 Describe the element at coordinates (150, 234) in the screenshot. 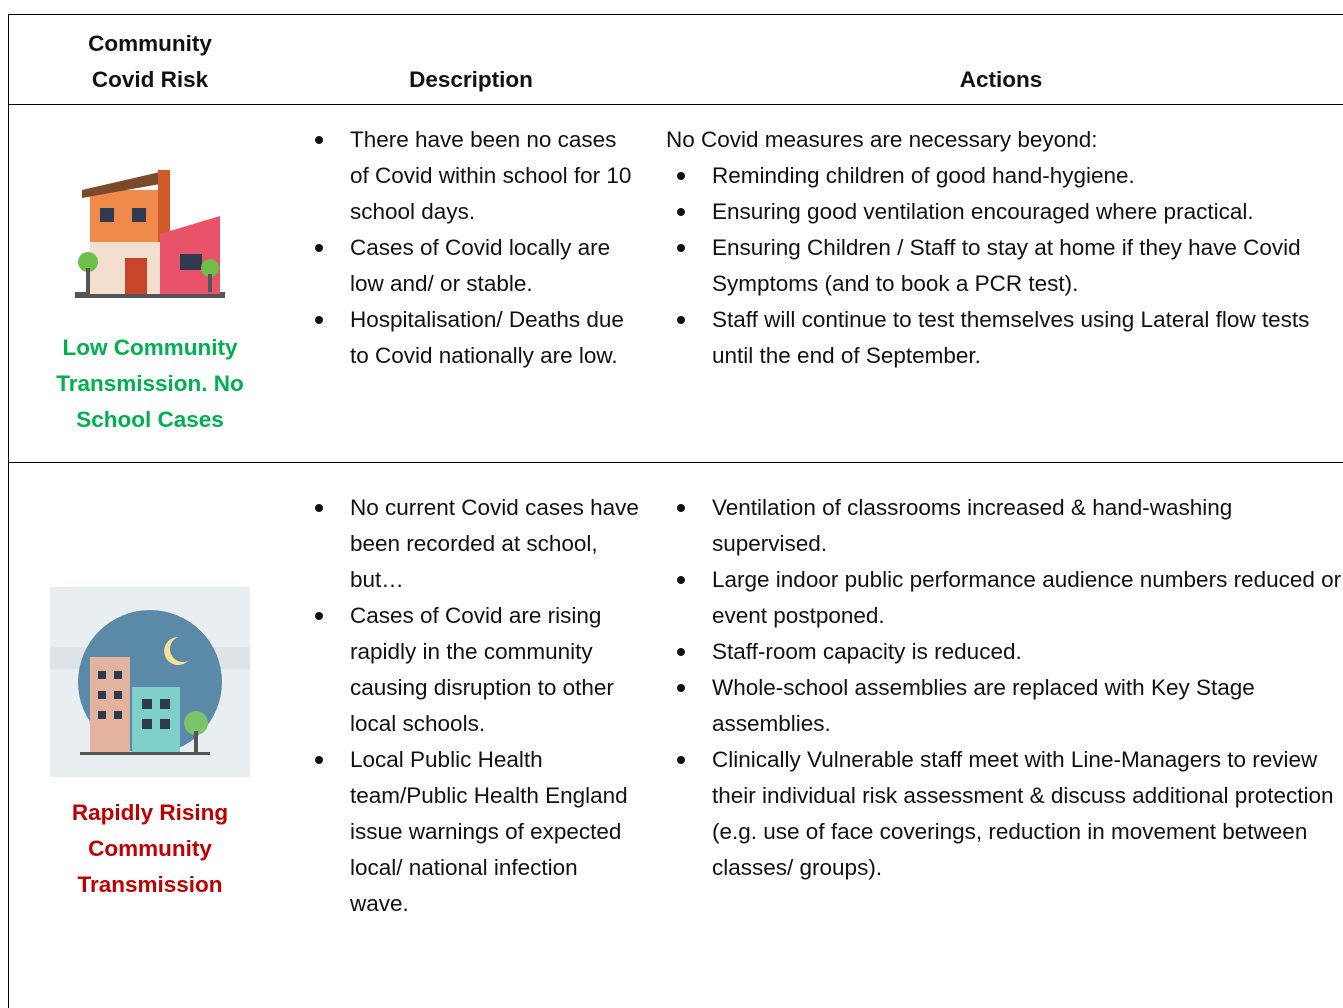

I see `house-icon` at that location.